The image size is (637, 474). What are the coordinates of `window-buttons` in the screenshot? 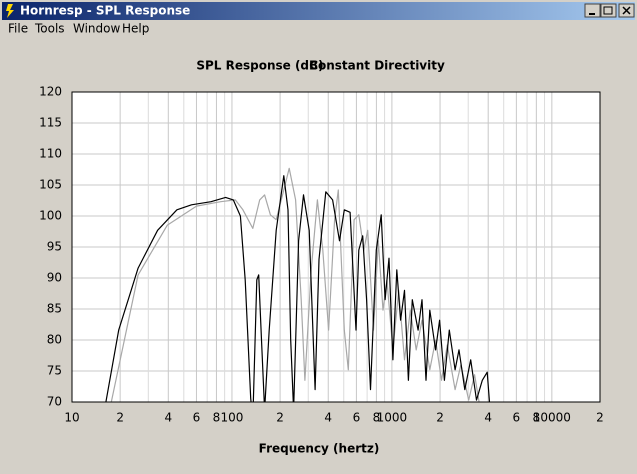 It's located at (609, 10).